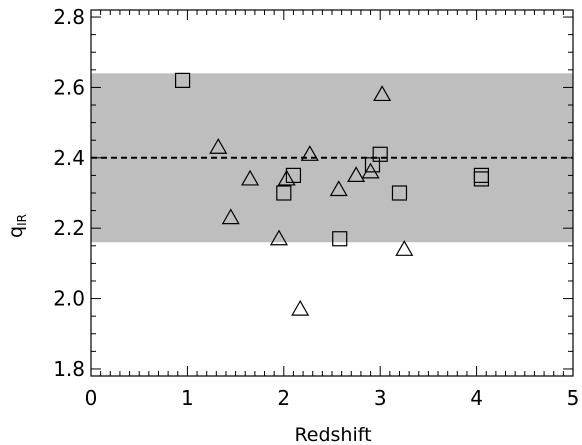 This screenshot has height=445, width=582. I want to click on x-axis-title: Redshift, so click(332, 434).